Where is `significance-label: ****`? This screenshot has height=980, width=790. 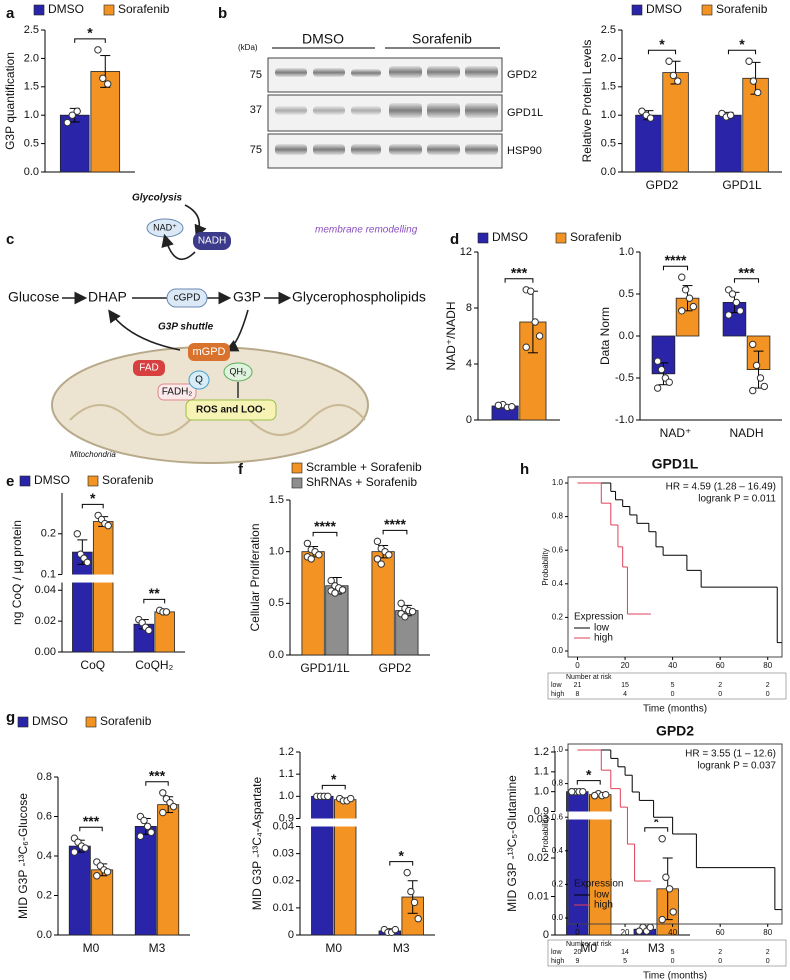 significance-label: **** is located at coordinates (325, 526).